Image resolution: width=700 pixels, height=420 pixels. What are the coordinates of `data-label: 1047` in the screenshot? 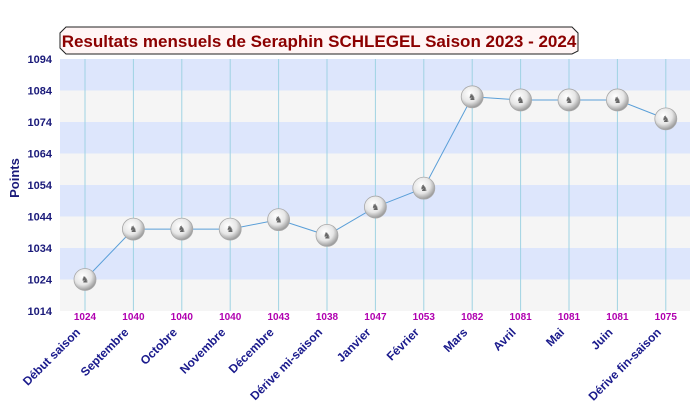 It's located at (375, 317).